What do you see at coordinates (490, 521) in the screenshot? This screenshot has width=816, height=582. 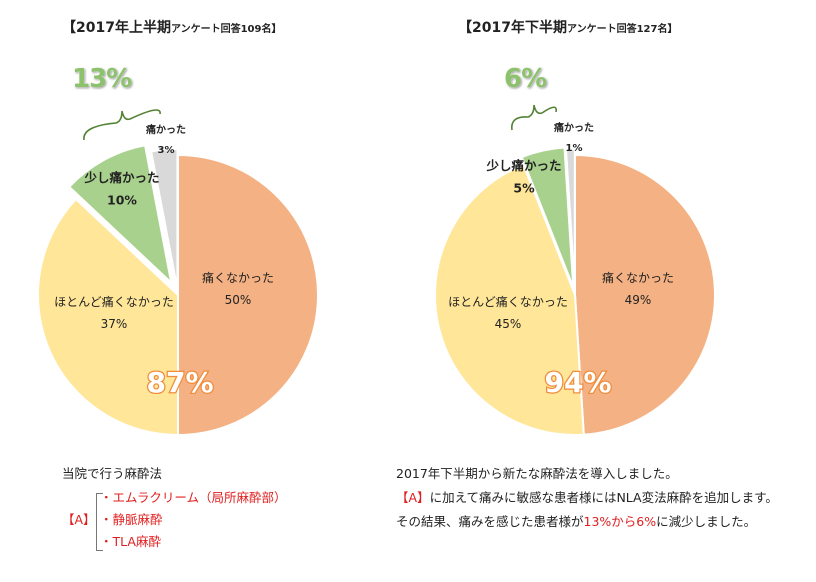 I see `right-note-line-3-a: その結果、痛みを感じた患者様が` at bounding box center [490, 521].